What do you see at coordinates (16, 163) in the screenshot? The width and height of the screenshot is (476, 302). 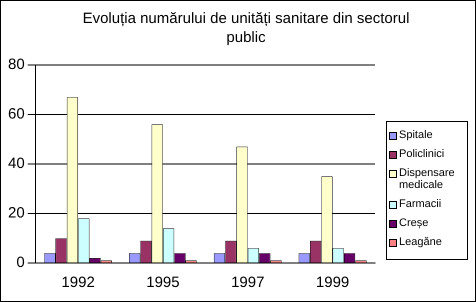 I see `y-tick-label: 40` at bounding box center [16, 163].